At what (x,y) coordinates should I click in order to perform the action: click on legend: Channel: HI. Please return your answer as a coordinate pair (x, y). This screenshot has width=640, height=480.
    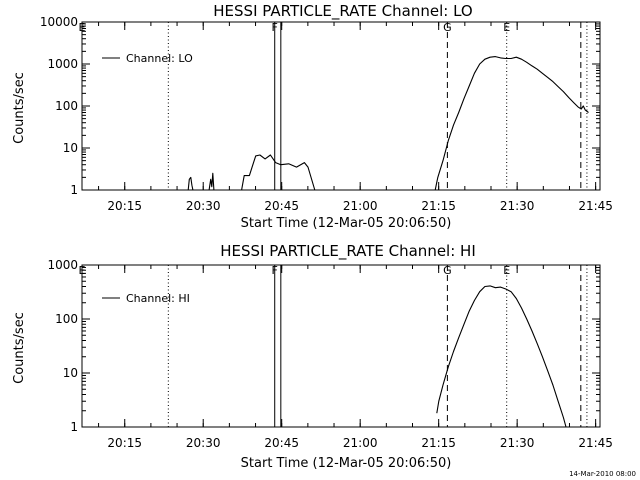
    Looking at the image, I should click on (146, 298).